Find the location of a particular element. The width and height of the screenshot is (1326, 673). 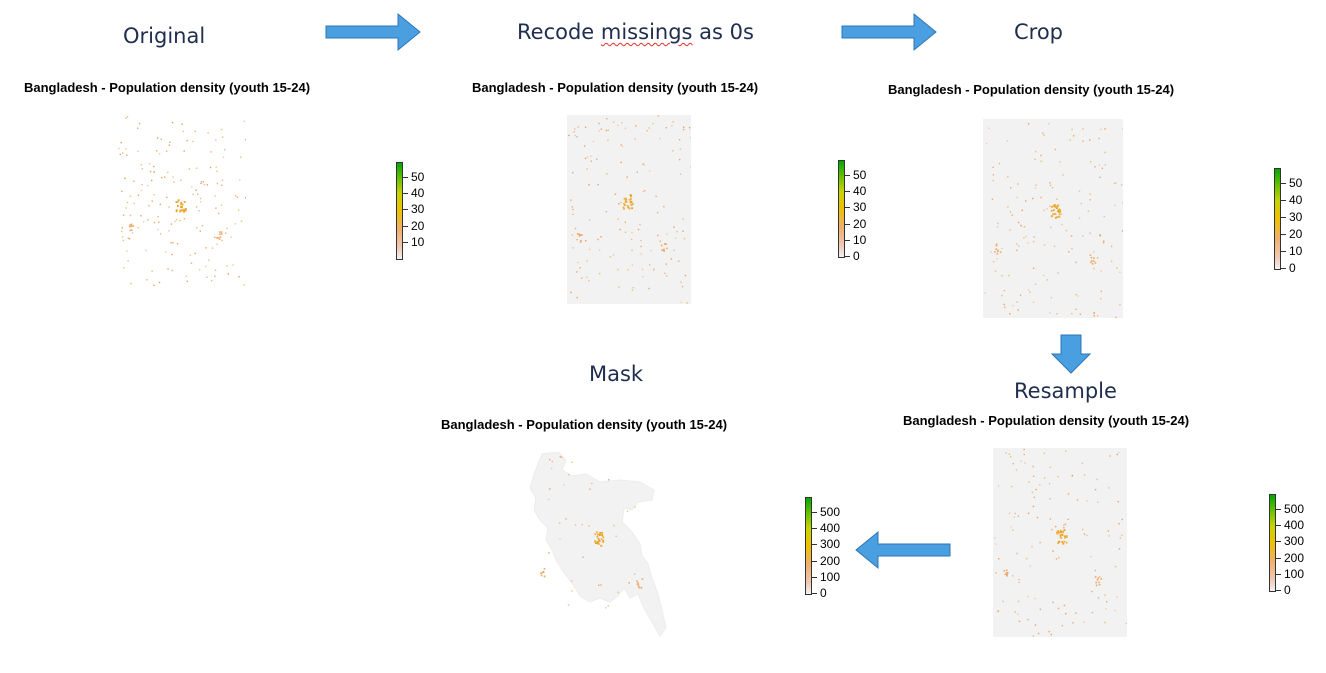

raster-mask is located at coordinates (599, 545).